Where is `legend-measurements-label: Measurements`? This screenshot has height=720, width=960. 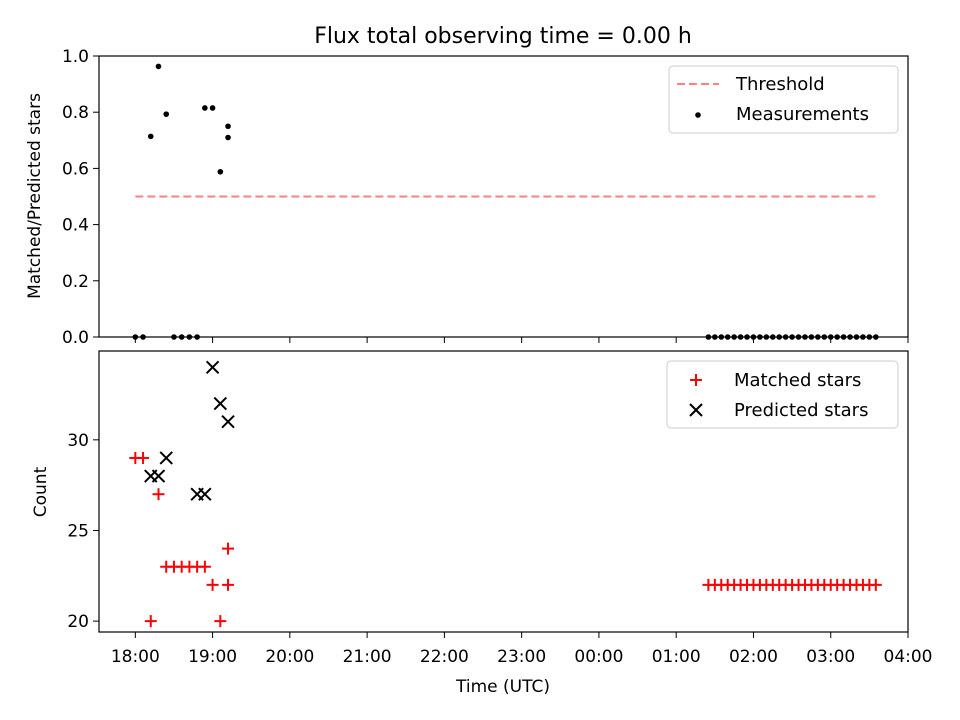 legend-measurements-label: Measurements is located at coordinates (802, 114).